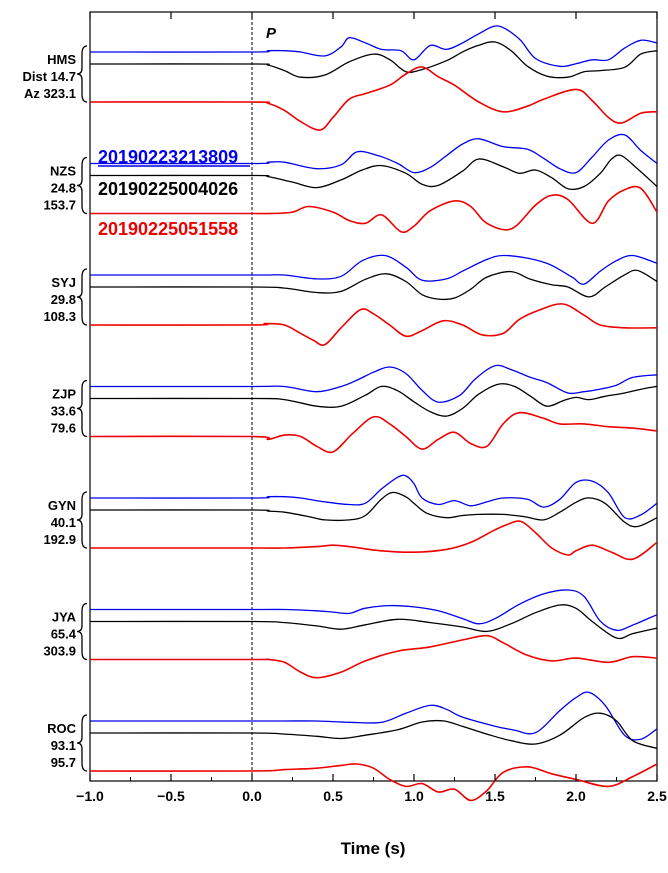 The image size is (668, 873). What do you see at coordinates (63, 188) in the screenshot?
I see `station-distance-nzs: 24.8` at bounding box center [63, 188].